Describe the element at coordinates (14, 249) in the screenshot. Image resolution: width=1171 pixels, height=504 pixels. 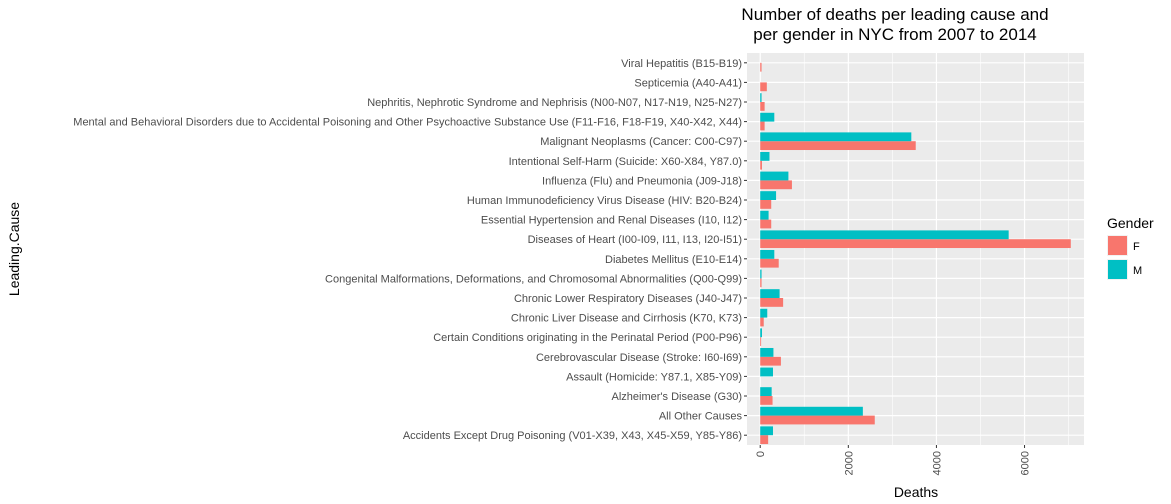
I see `y-axis-title: Leading.Cause` at that location.